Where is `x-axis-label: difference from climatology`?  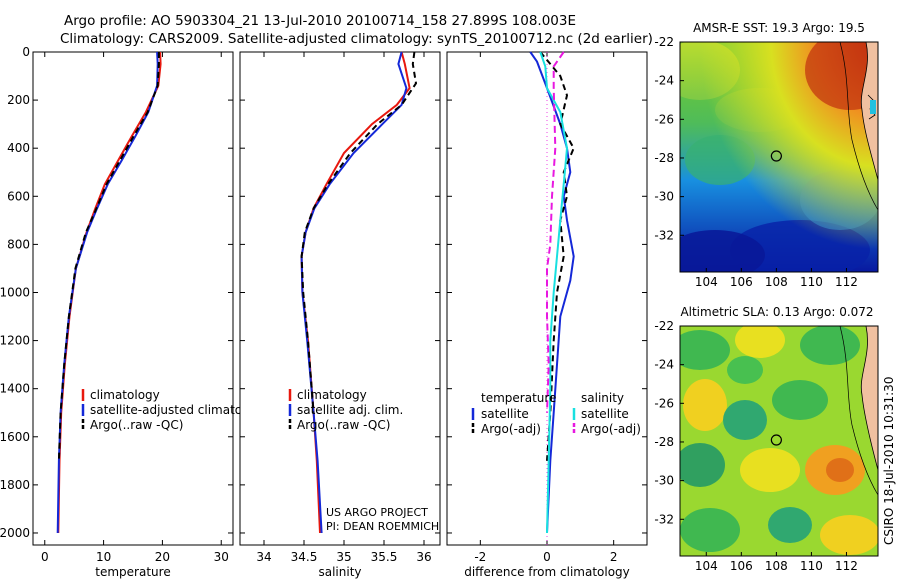
x-axis-label: difference from climatology is located at coordinates (547, 572).